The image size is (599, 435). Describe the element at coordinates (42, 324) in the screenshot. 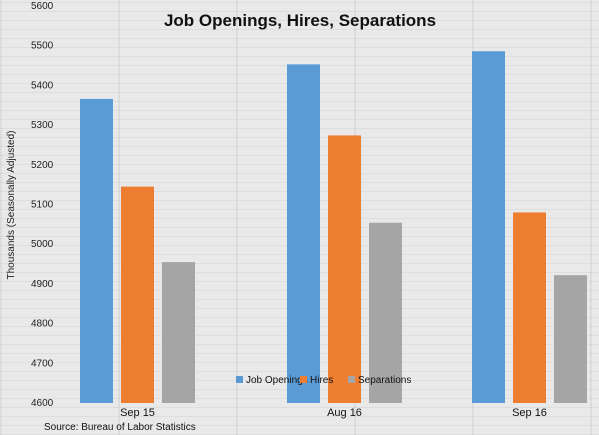

I see `y-tick-label: 4800` at that location.